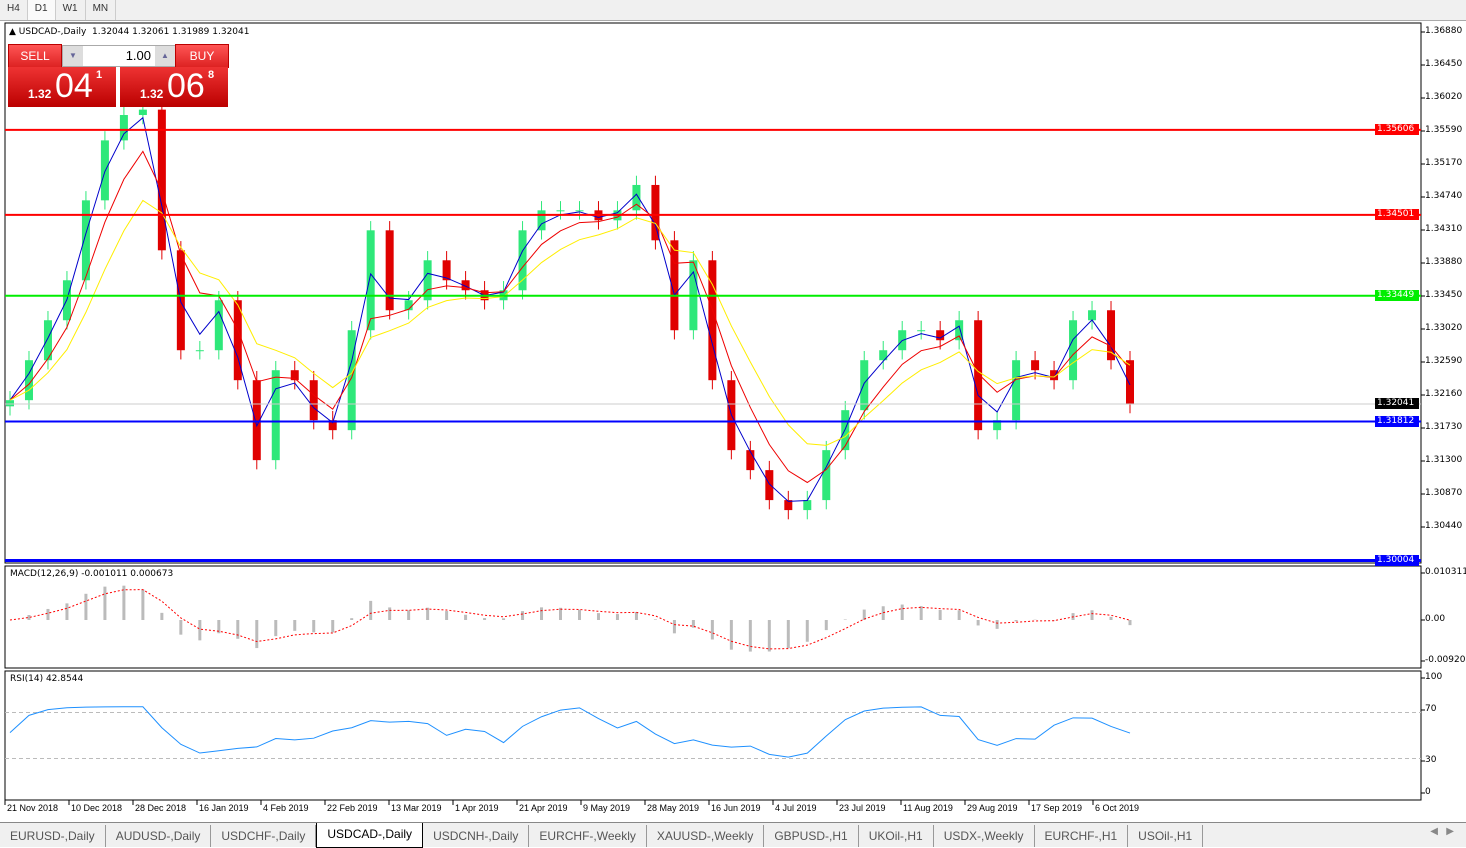  What do you see at coordinates (1444, 196) in the screenshot?
I see `price-axis-label: 1.34740` at bounding box center [1444, 196].